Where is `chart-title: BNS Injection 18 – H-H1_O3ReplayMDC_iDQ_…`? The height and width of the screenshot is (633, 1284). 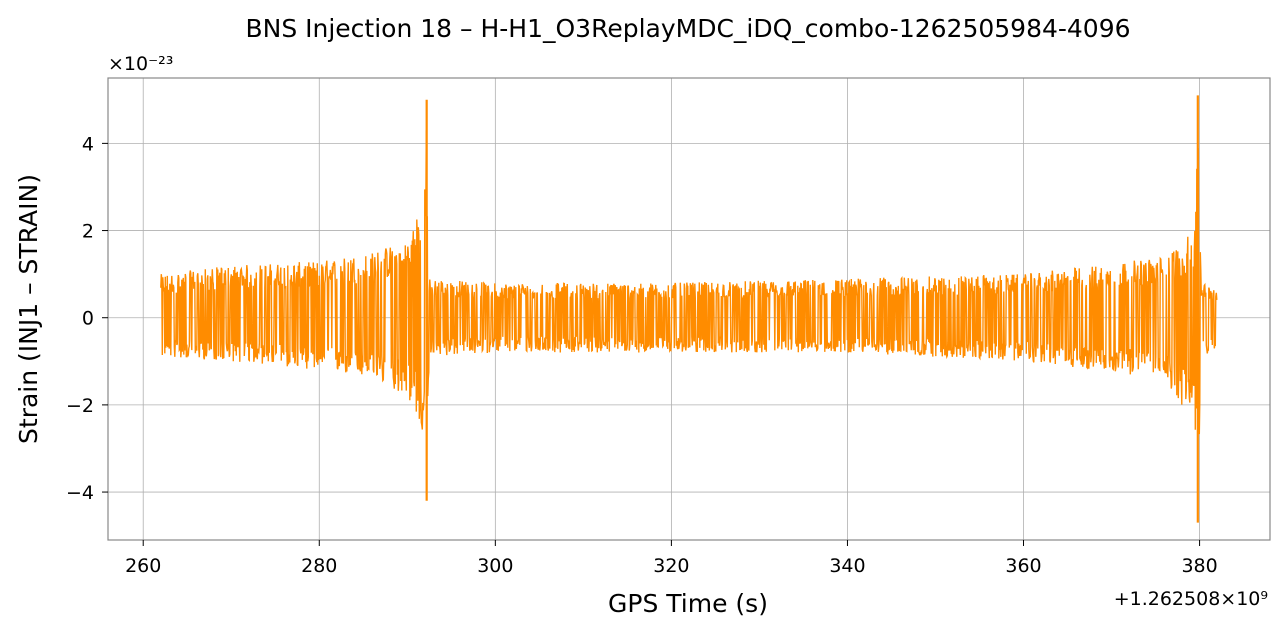
chart-title: BNS Injection 18 – H-H1_O3ReplayMDC_iDQ_… is located at coordinates (687, 28).